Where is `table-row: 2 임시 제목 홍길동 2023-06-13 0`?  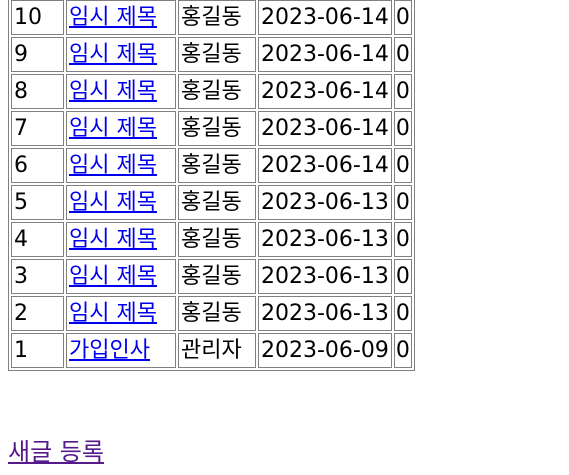
table-row: 2 임시 제목 홍길동 2023-06-13 0 is located at coordinates (211, 313).